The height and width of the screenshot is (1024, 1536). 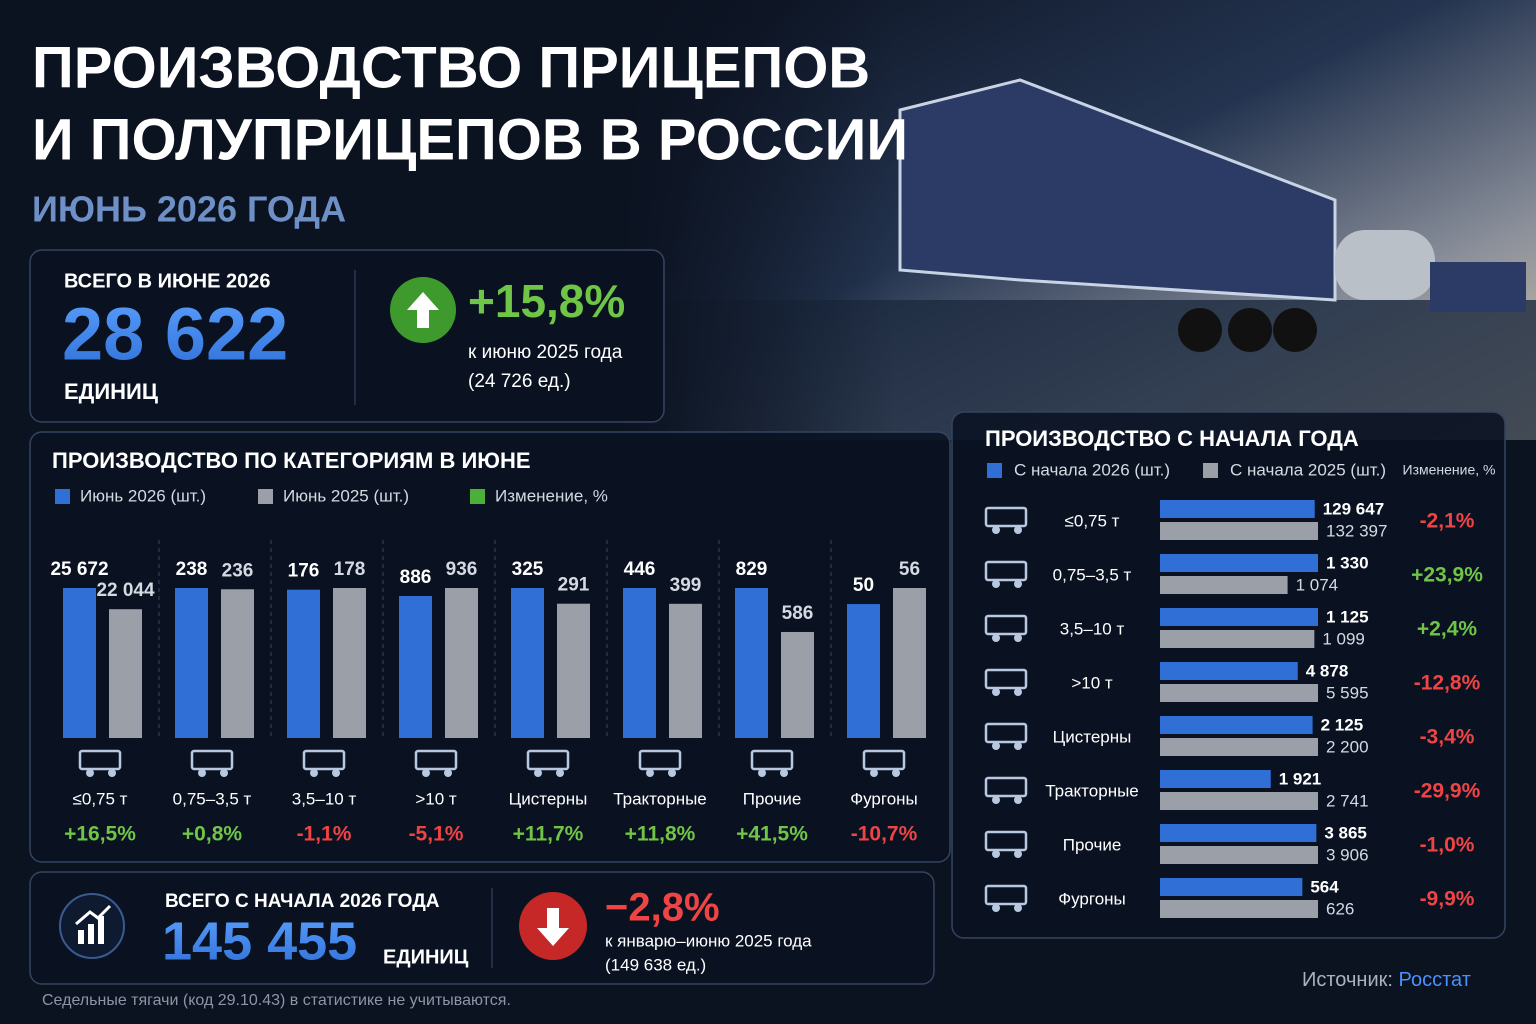 What do you see at coordinates (1317, 584) in the screenshot?
I see `data-label: 1 074` at bounding box center [1317, 584].